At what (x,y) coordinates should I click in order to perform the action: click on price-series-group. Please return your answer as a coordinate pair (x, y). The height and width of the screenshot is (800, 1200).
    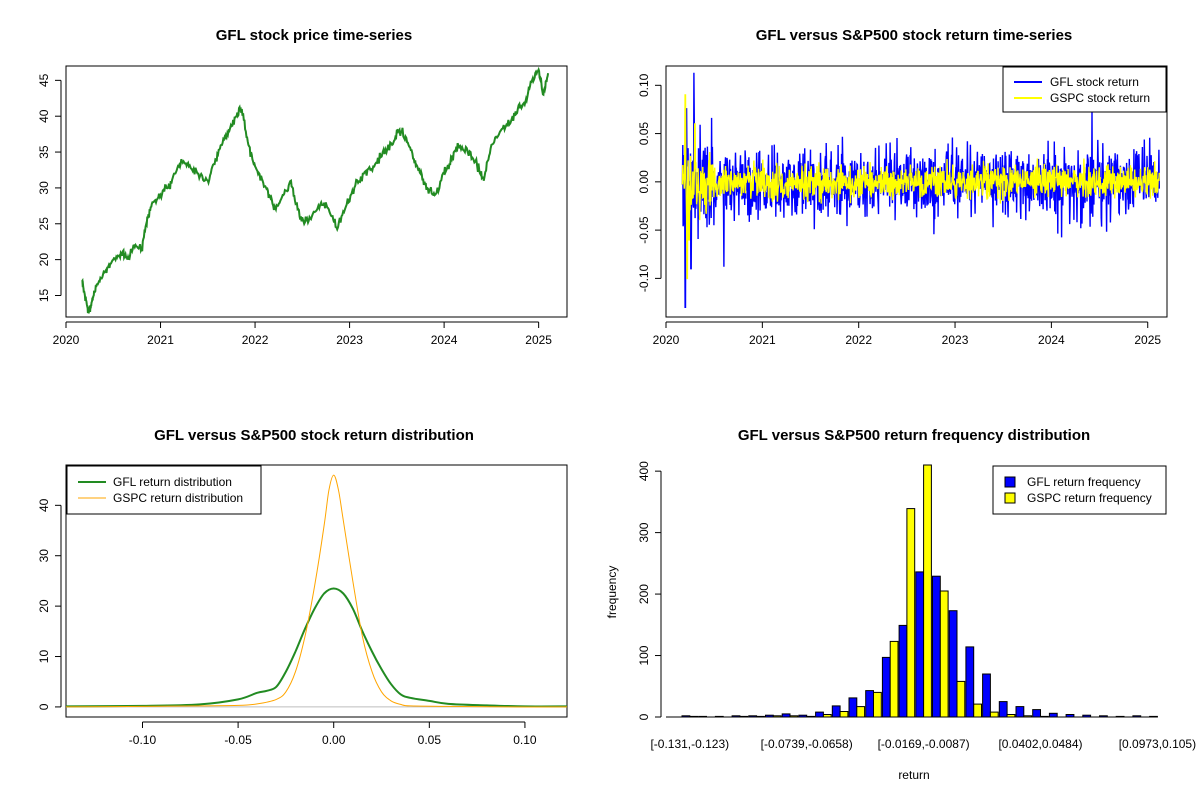
    Looking at the image, I should click on (315, 190).